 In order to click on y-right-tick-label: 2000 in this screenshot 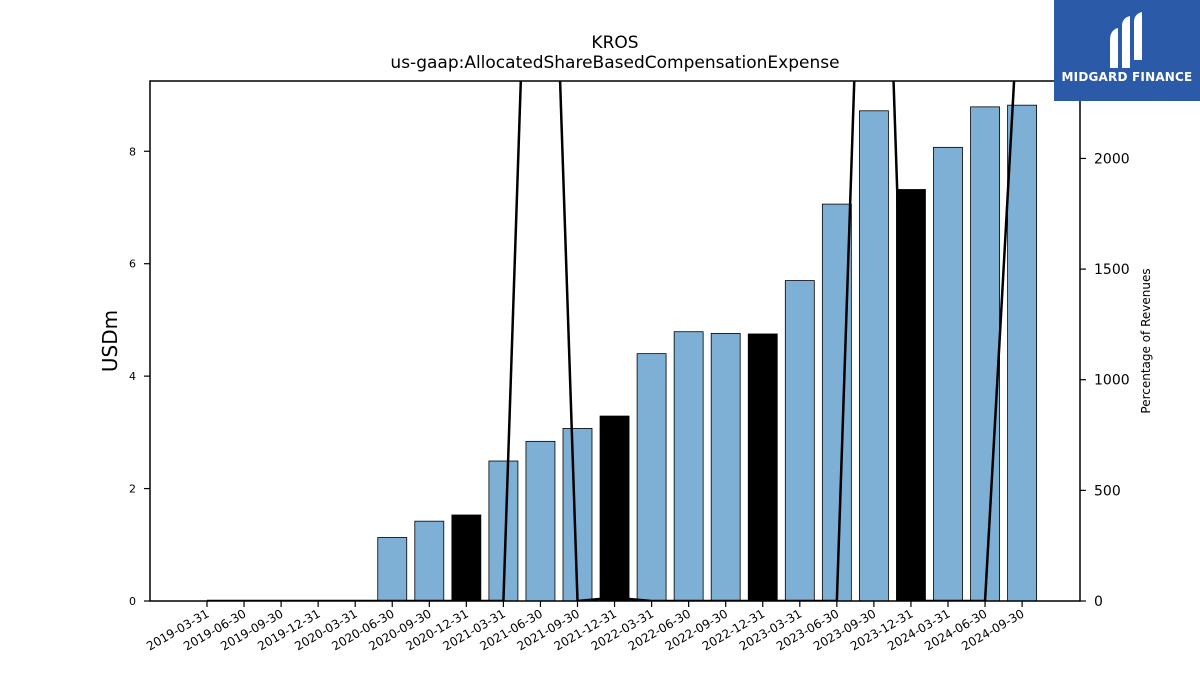, I will do `click(1112, 159)`.